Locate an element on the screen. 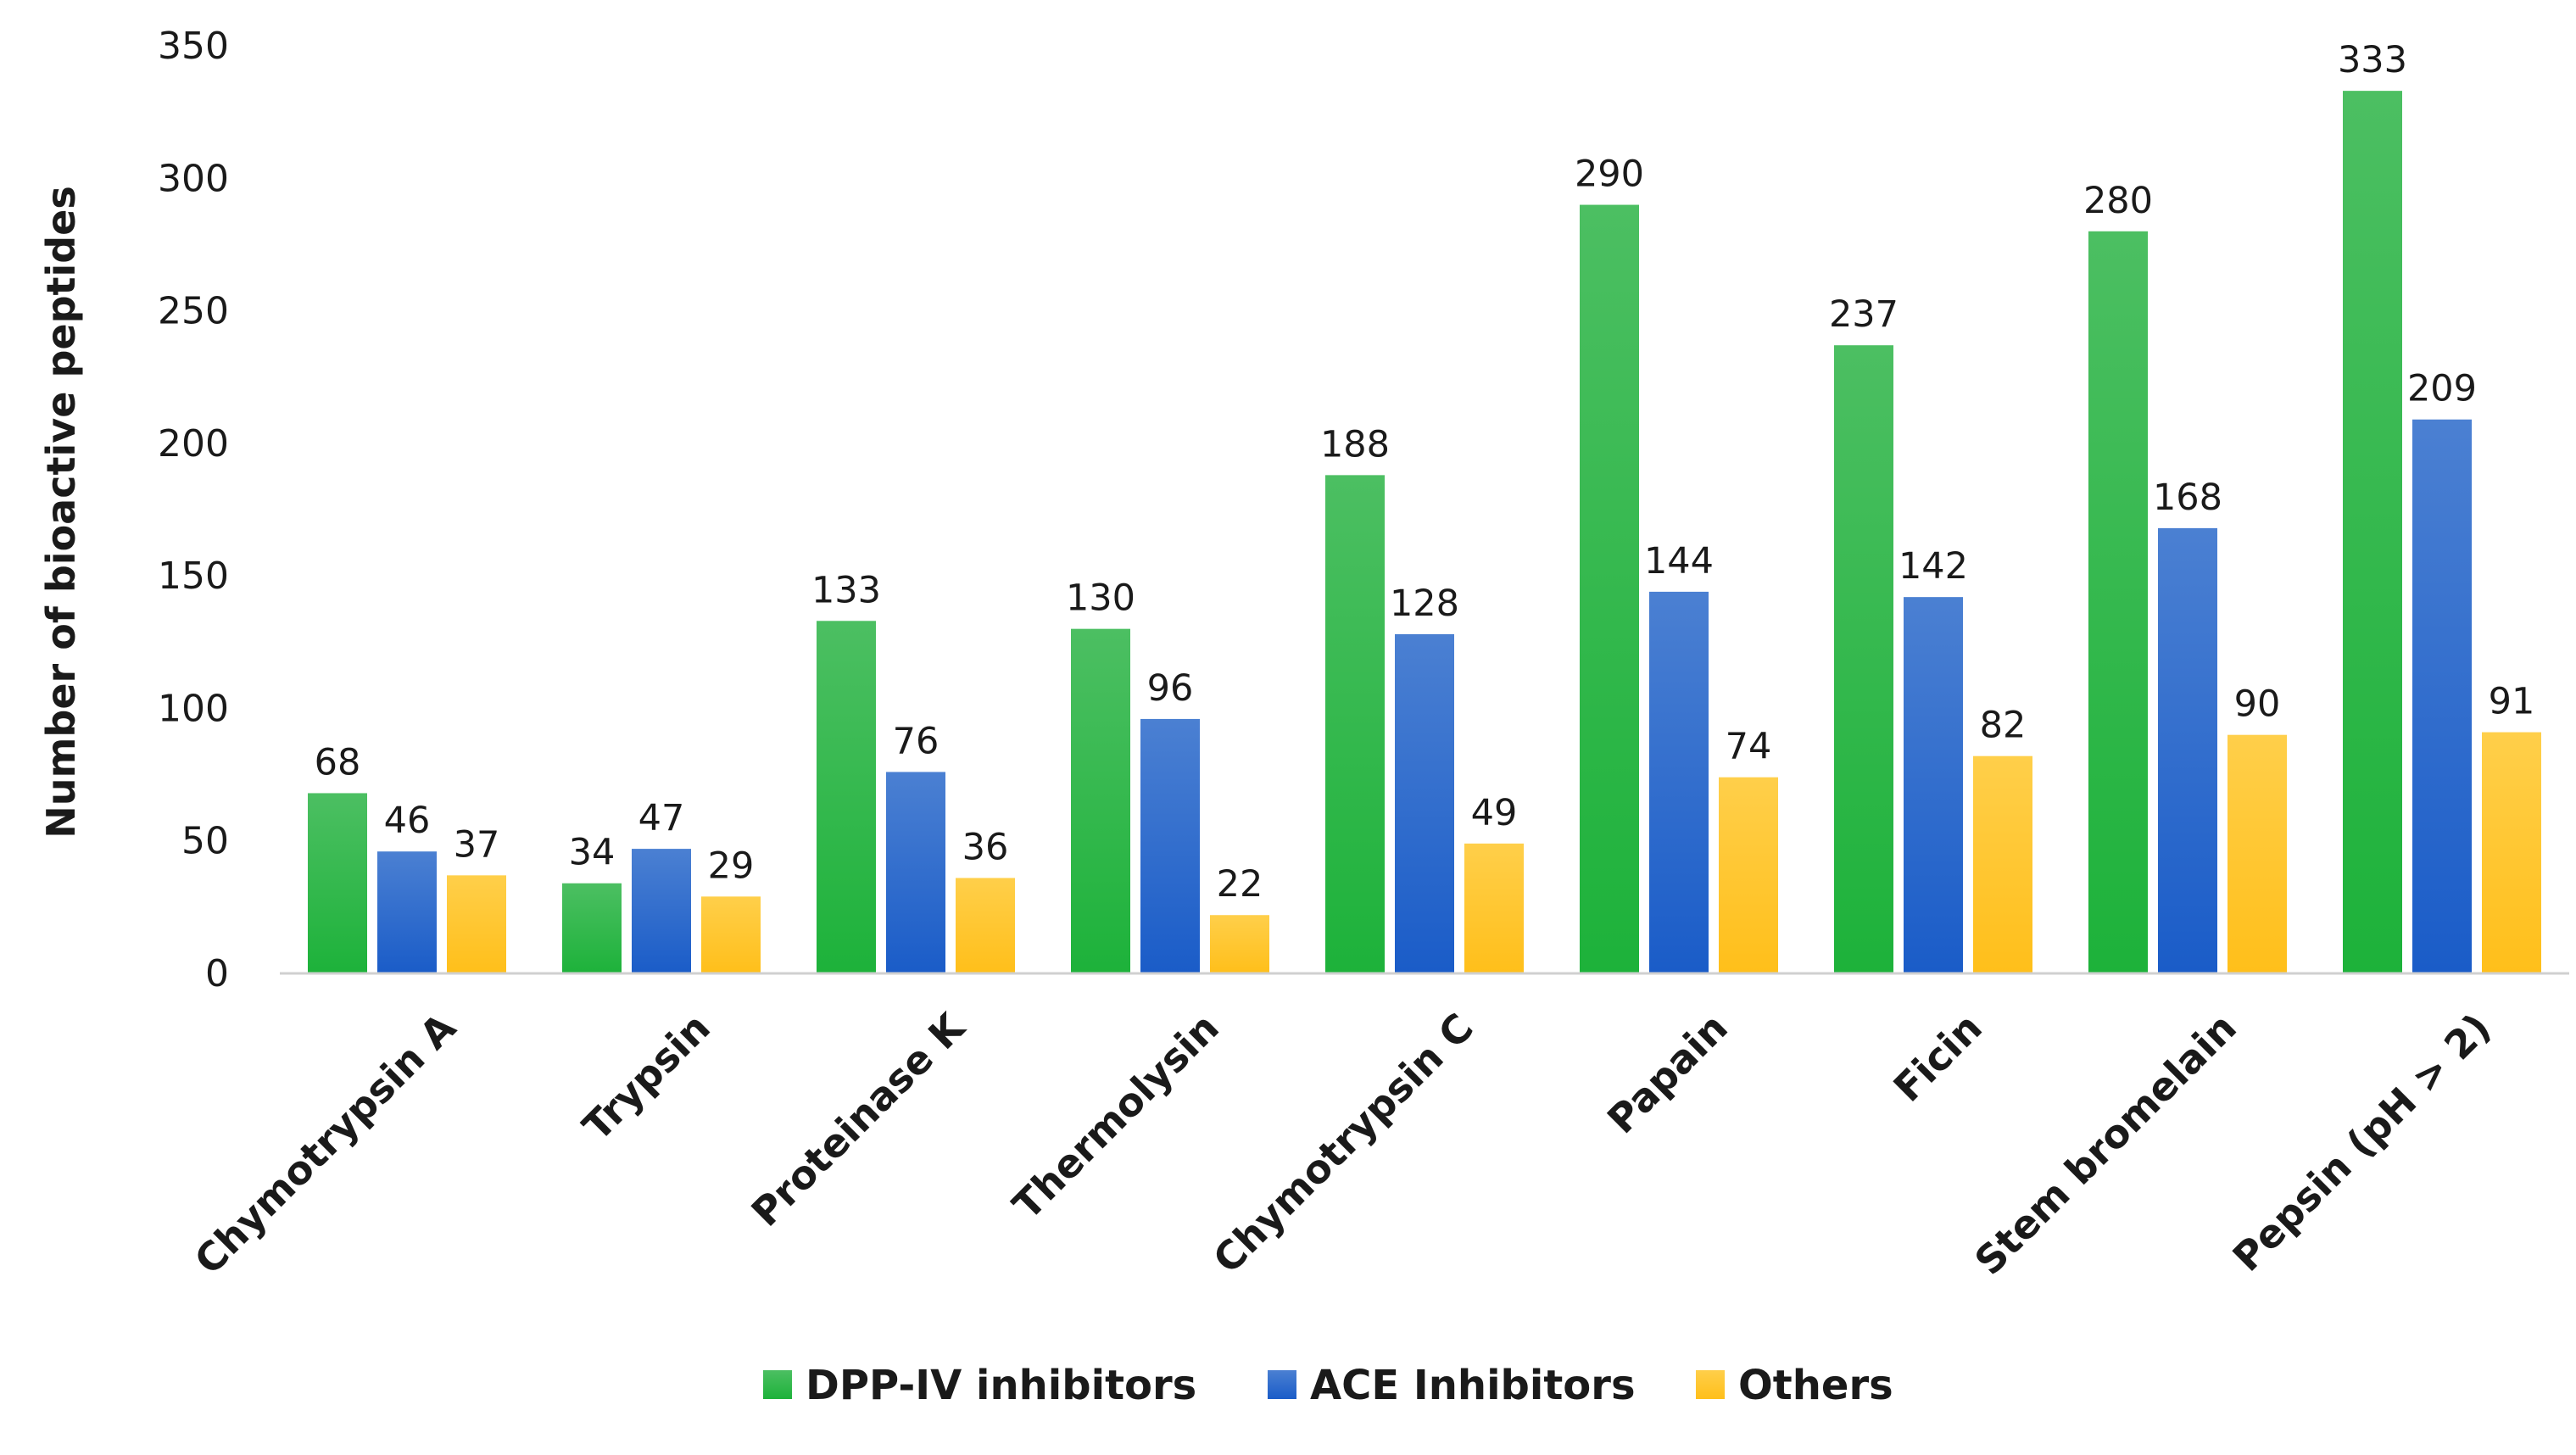  value-label: 142 is located at coordinates (1933, 567).